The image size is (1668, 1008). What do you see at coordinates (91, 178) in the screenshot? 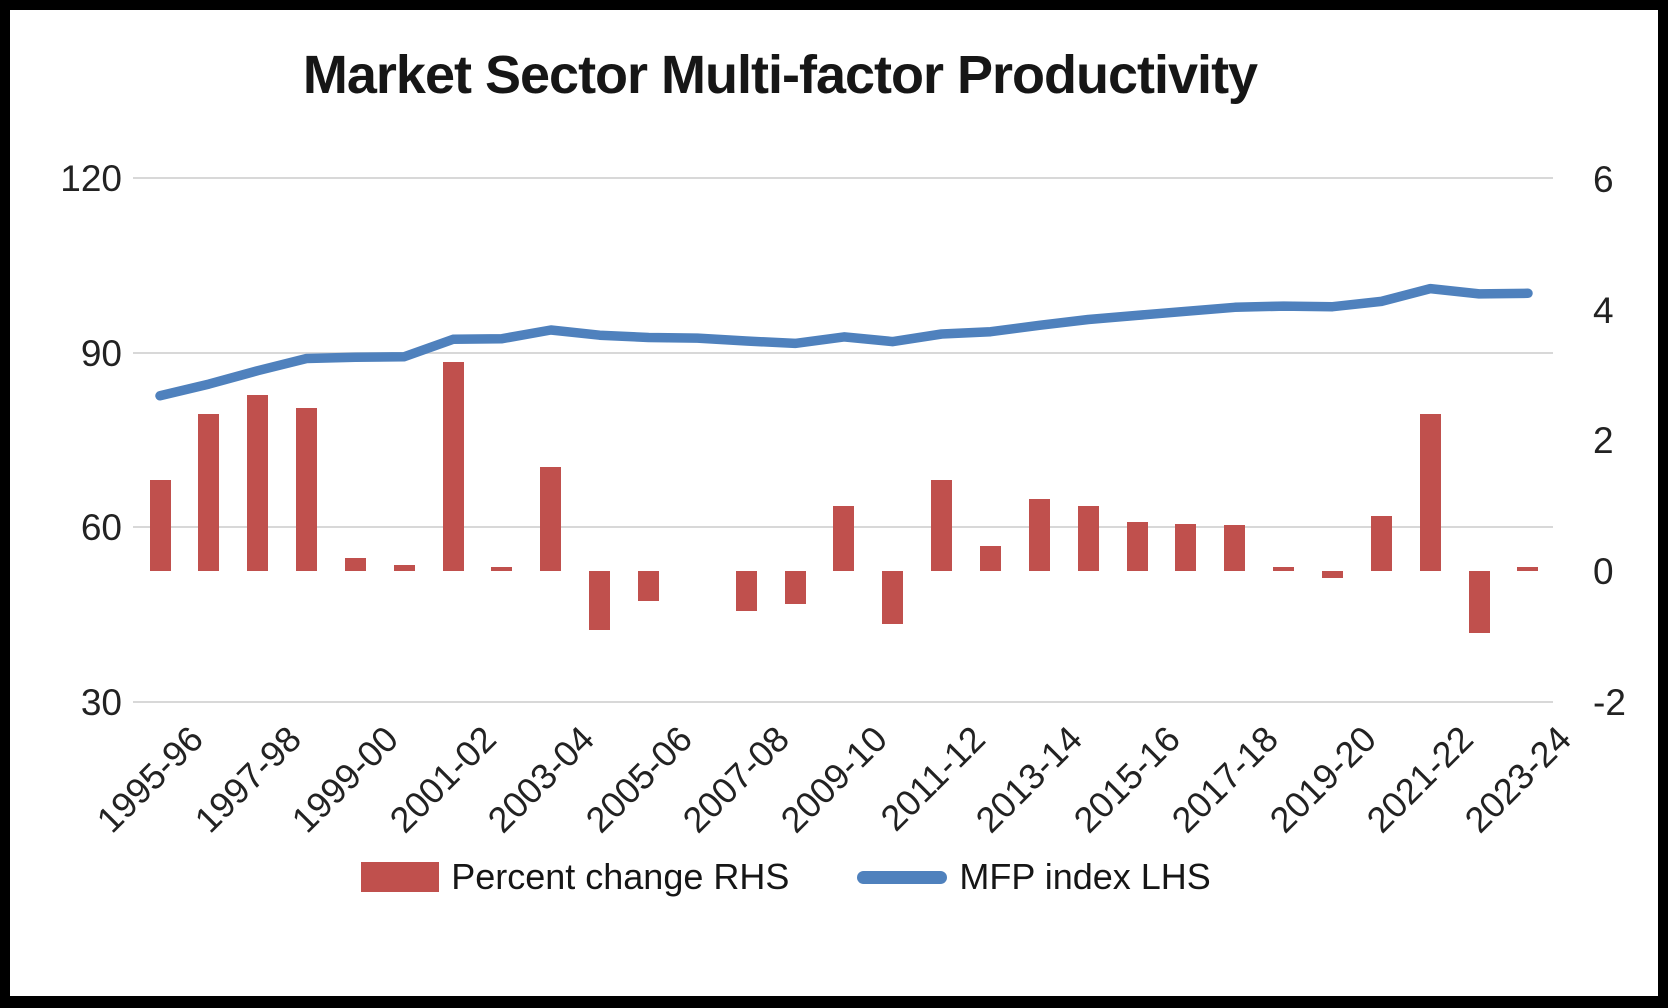
I see `left-axis-label-120: 120` at bounding box center [91, 178].